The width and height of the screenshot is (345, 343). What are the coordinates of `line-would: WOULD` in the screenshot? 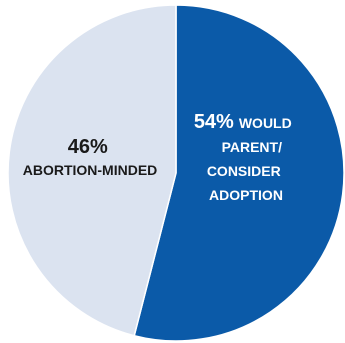 It's located at (265, 123).